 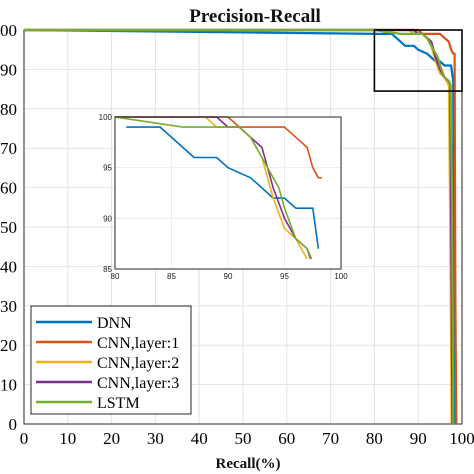 What do you see at coordinates (138, 383) in the screenshot?
I see `legend-label: CNN,layer:3` at bounding box center [138, 383].